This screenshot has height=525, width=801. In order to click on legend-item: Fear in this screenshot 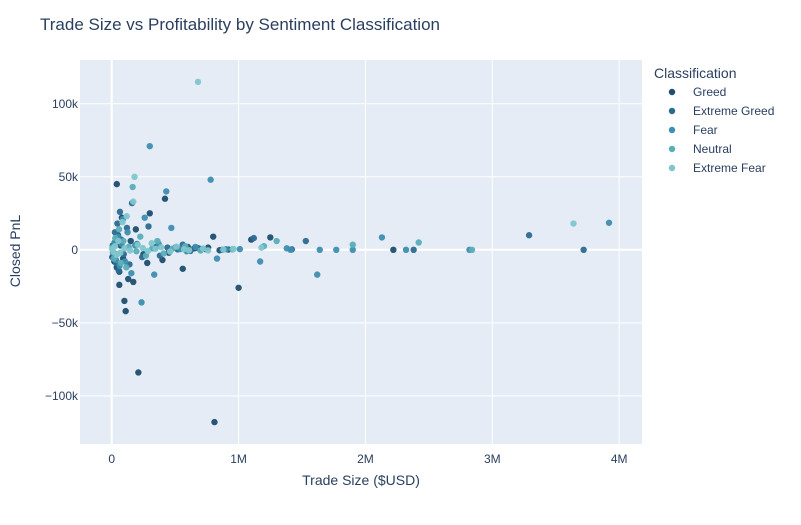, I will do `click(693, 130)`.